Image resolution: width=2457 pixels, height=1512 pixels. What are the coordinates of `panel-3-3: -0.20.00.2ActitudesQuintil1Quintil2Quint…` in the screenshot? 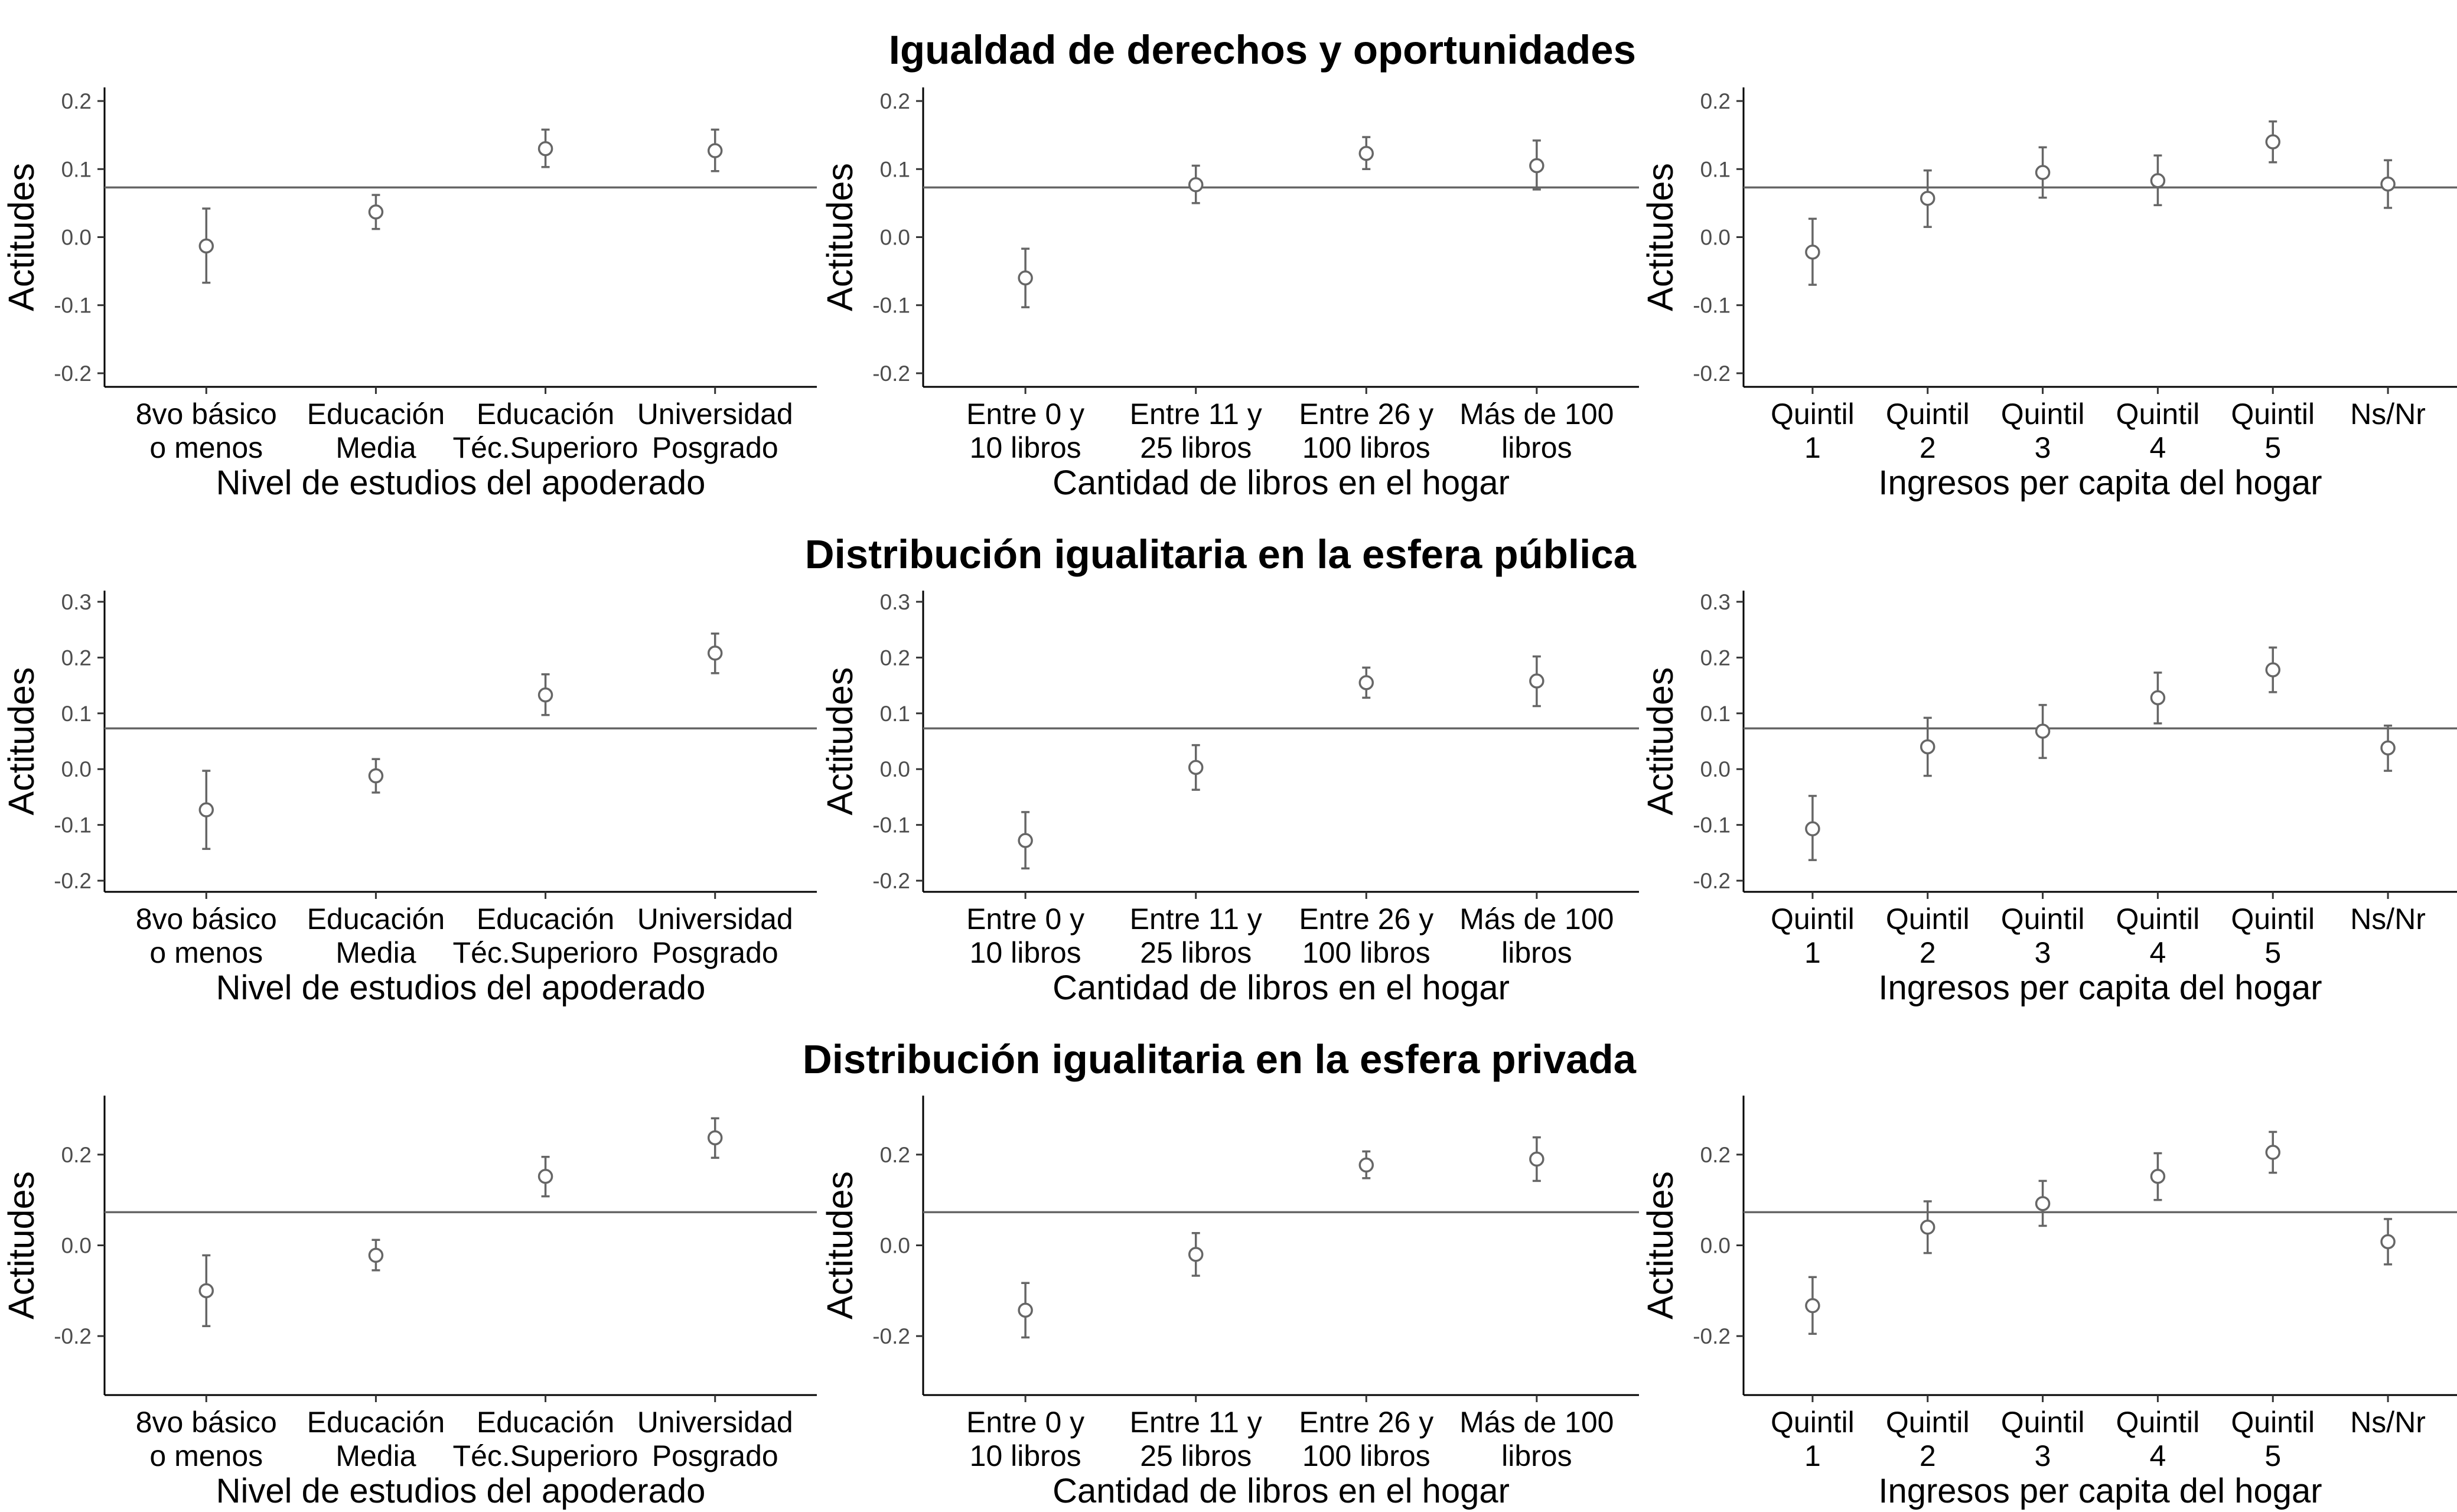 It's located at (2048, 1303).